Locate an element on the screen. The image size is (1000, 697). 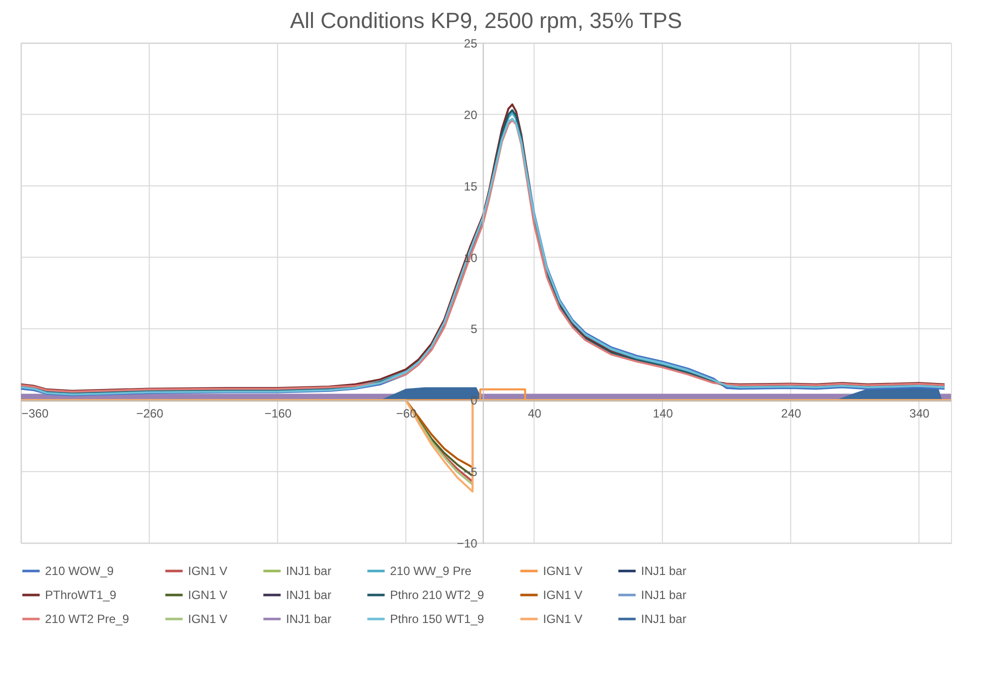
chart-title: All Conditions KP9, 2500 rpm, 35% TPS is located at coordinates (486, 20).